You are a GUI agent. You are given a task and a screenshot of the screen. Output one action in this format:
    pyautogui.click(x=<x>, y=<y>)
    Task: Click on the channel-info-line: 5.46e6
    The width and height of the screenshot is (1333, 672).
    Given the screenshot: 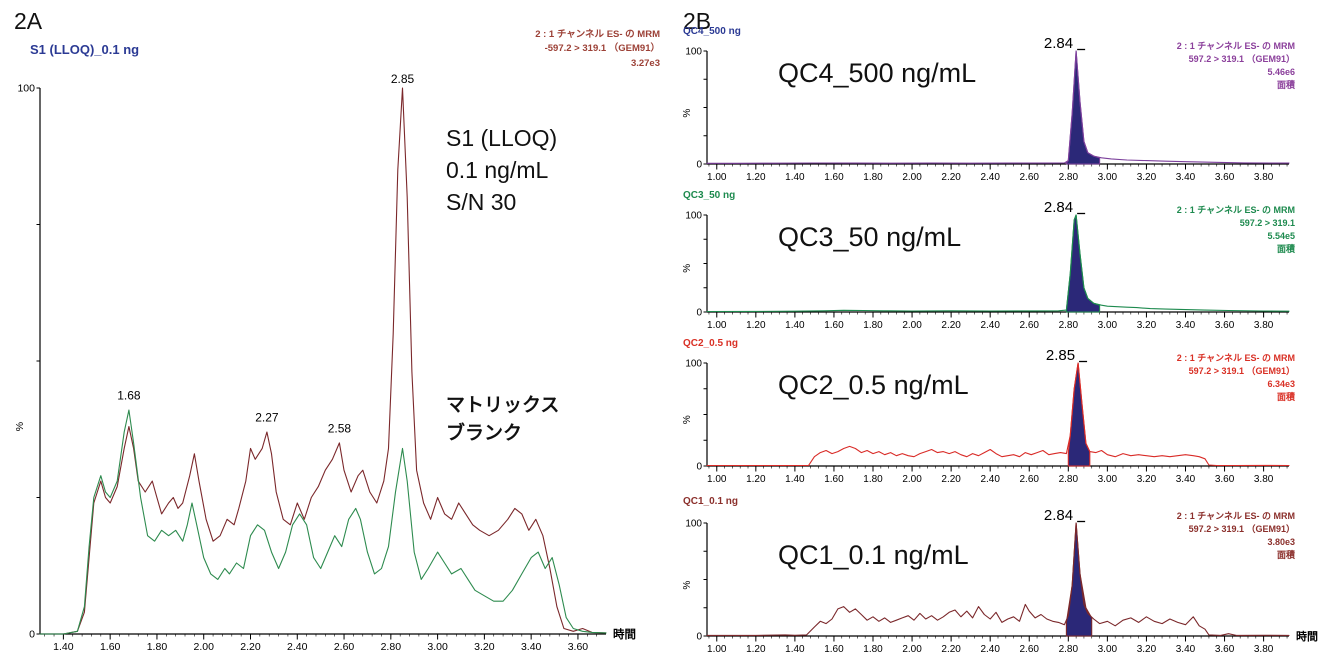 What is the action you would take?
    pyautogui.click(x=1281, y=72)
    